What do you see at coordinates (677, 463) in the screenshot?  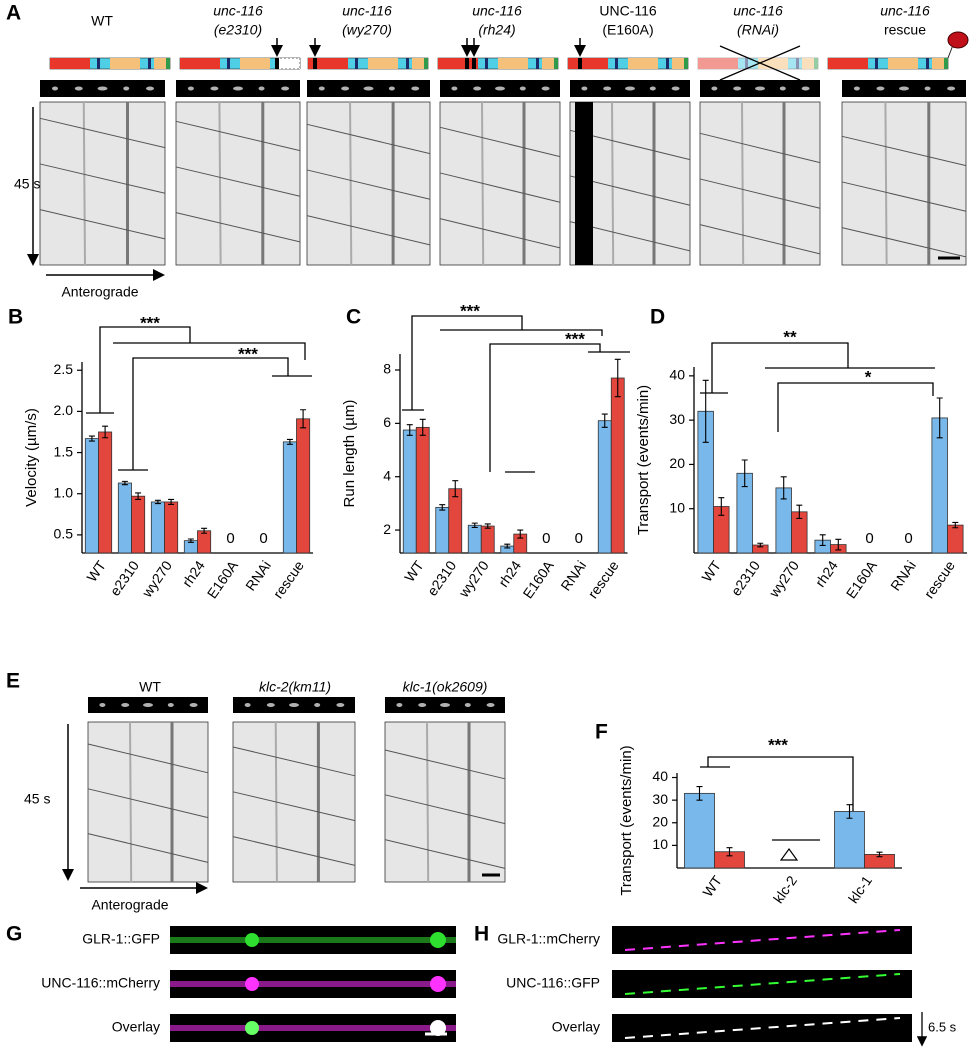 I see `y-tick-label: 20` at bounding box center [677, 463].